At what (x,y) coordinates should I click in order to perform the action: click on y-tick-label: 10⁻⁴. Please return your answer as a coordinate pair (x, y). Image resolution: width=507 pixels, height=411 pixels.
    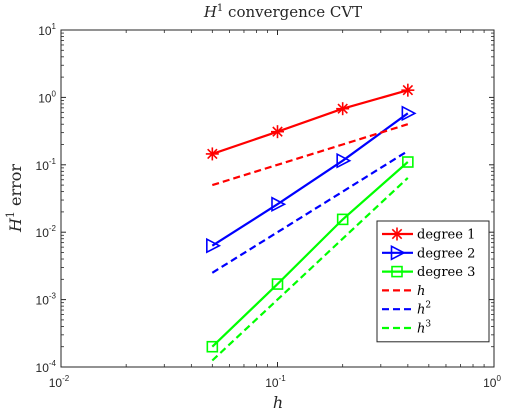
    Looking at the image, I should click on (46, 367).